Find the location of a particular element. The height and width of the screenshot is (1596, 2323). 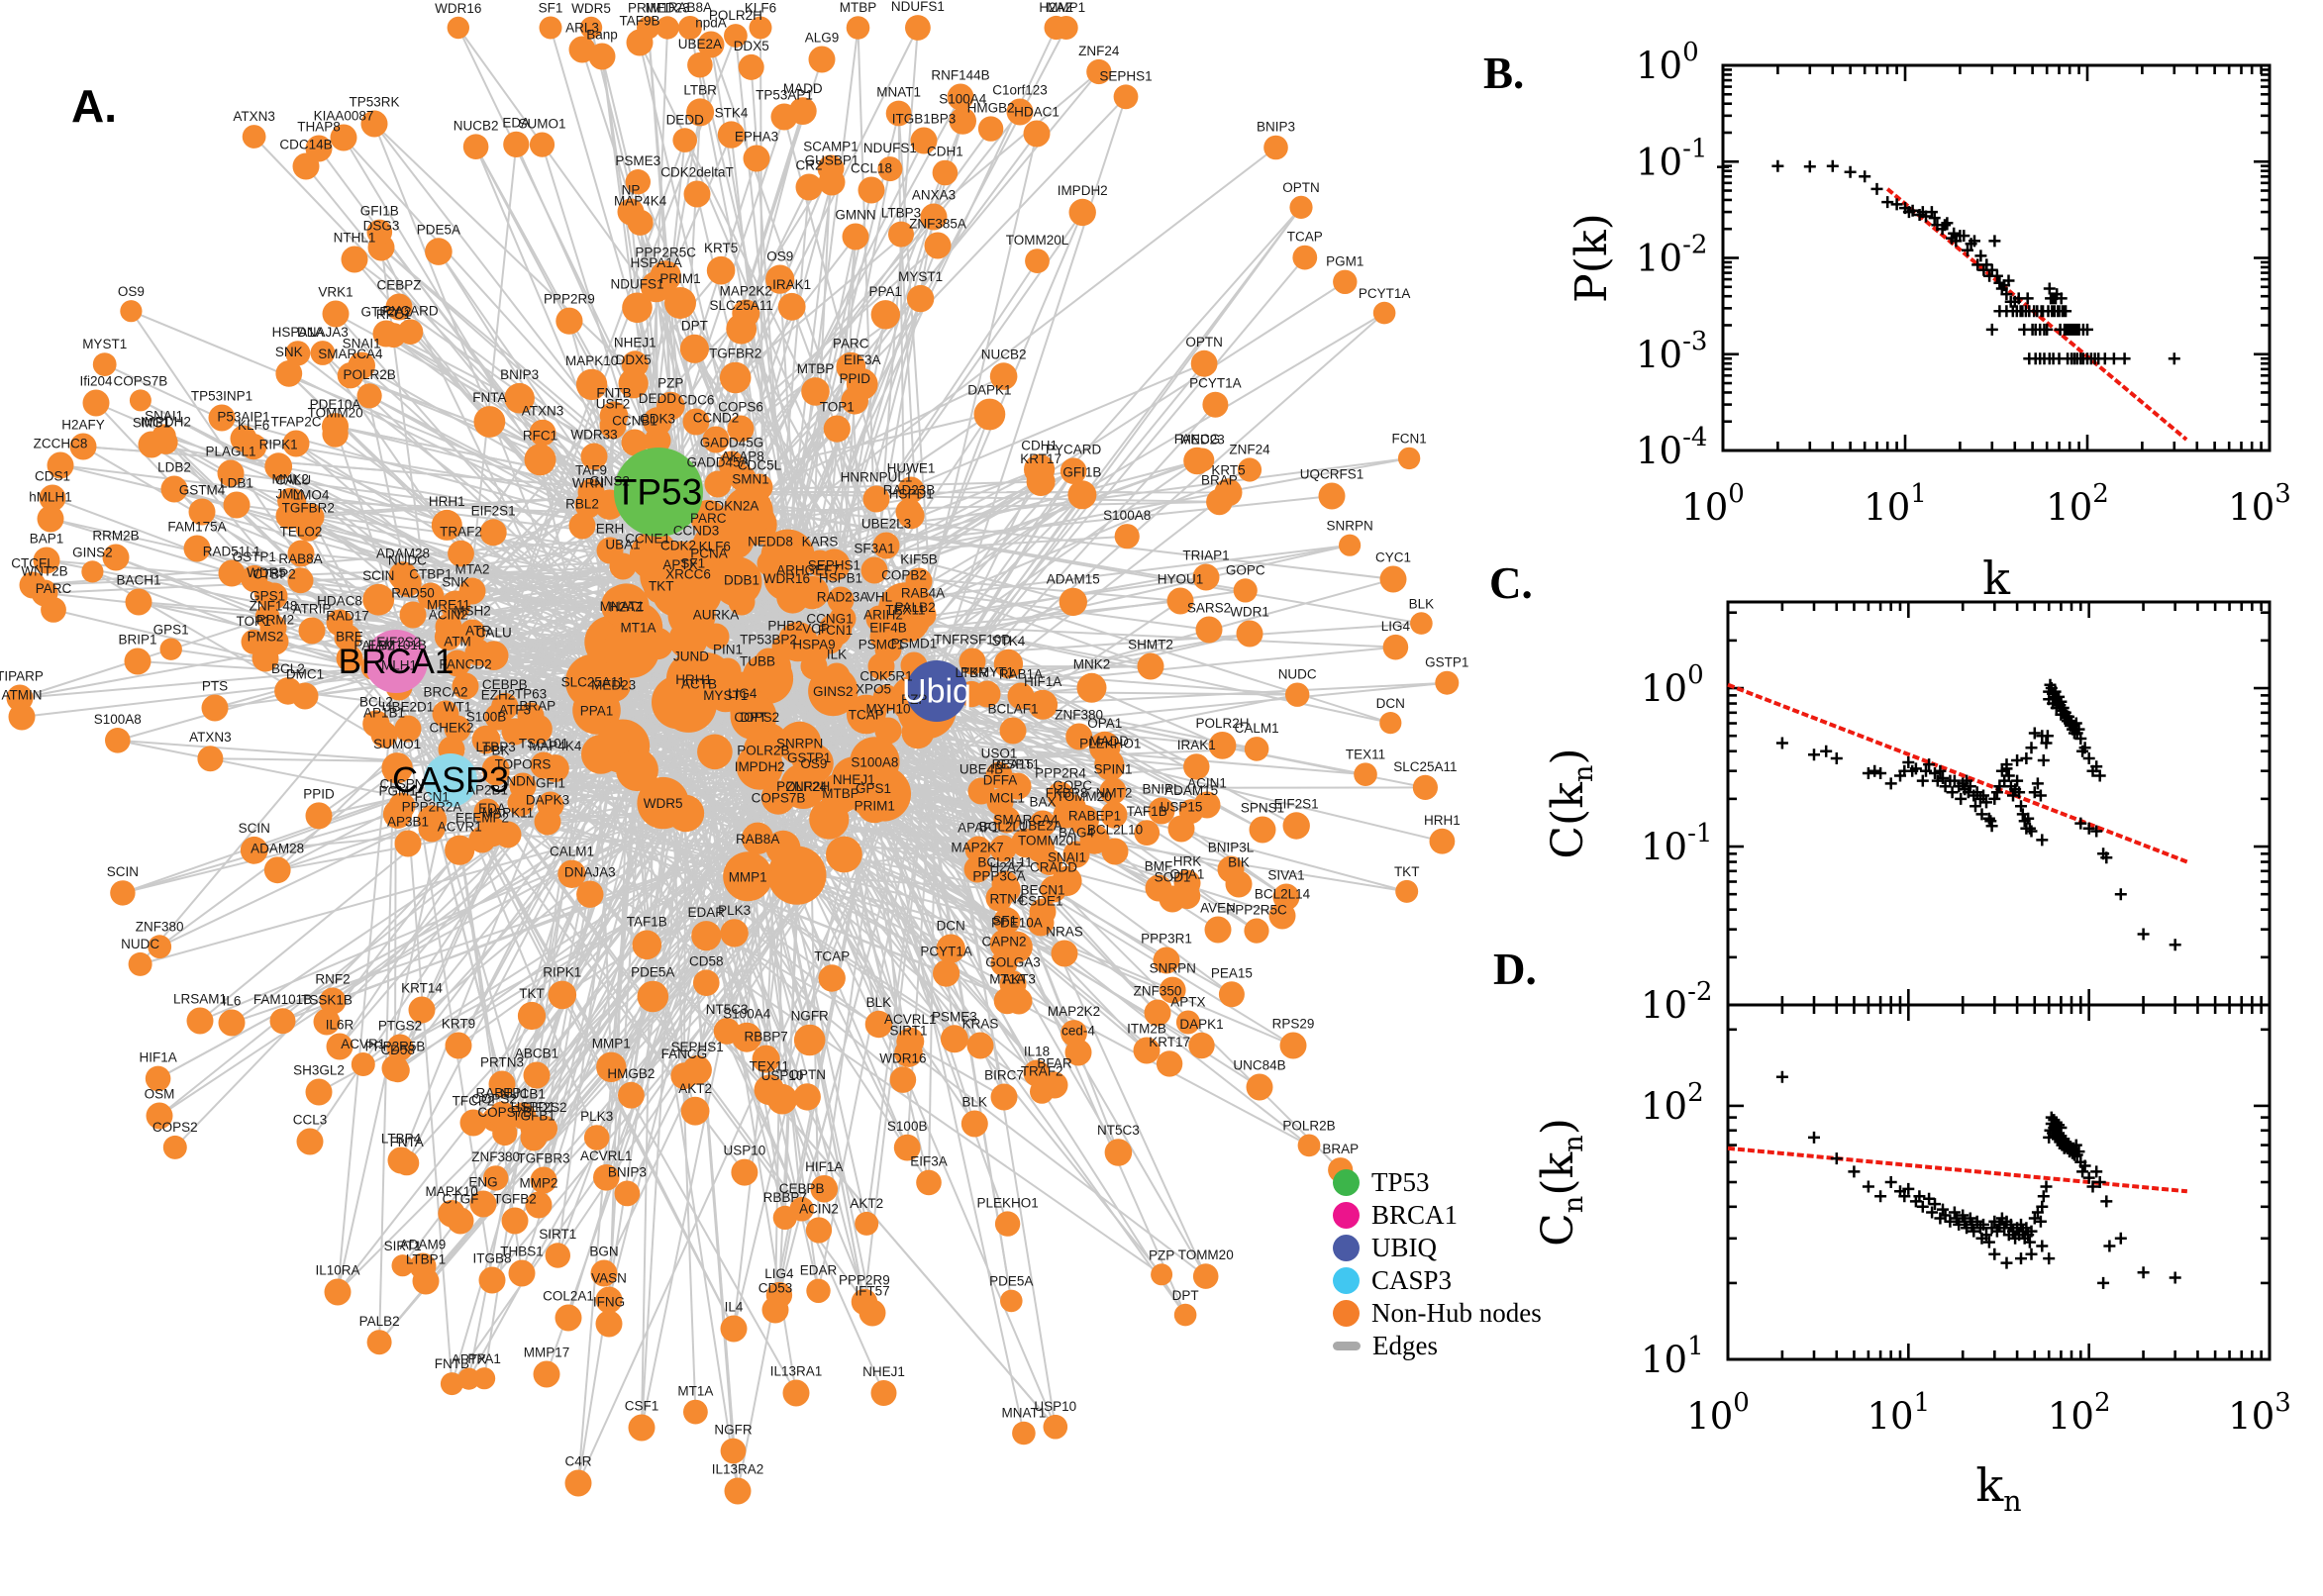

network-node-label: ABCB1 is located at coordinates (536, 1054).